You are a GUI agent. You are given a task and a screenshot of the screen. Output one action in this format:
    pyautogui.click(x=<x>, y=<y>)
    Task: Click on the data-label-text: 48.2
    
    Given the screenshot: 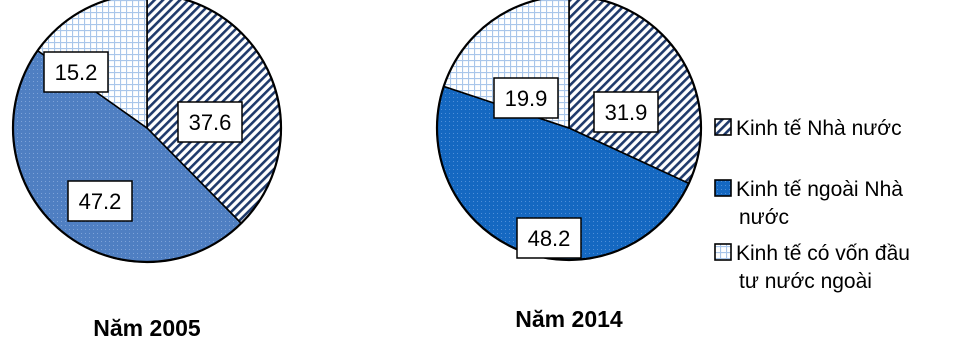 What is the action you would take?
    pyautogui.click(x=549, y=238)
    